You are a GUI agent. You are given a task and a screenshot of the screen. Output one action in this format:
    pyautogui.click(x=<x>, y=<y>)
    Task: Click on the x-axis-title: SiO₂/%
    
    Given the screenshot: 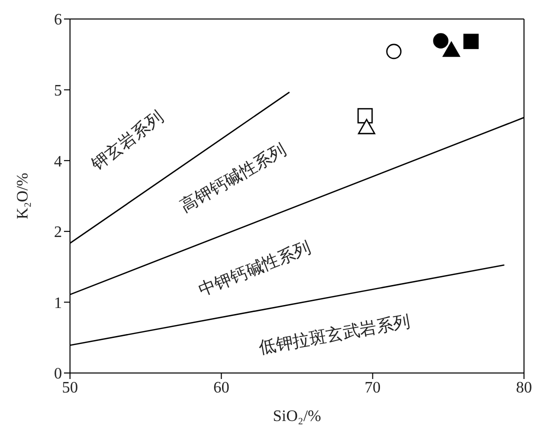 What is the action you would take?
    pyautogui.click(x=297, y=416)
    